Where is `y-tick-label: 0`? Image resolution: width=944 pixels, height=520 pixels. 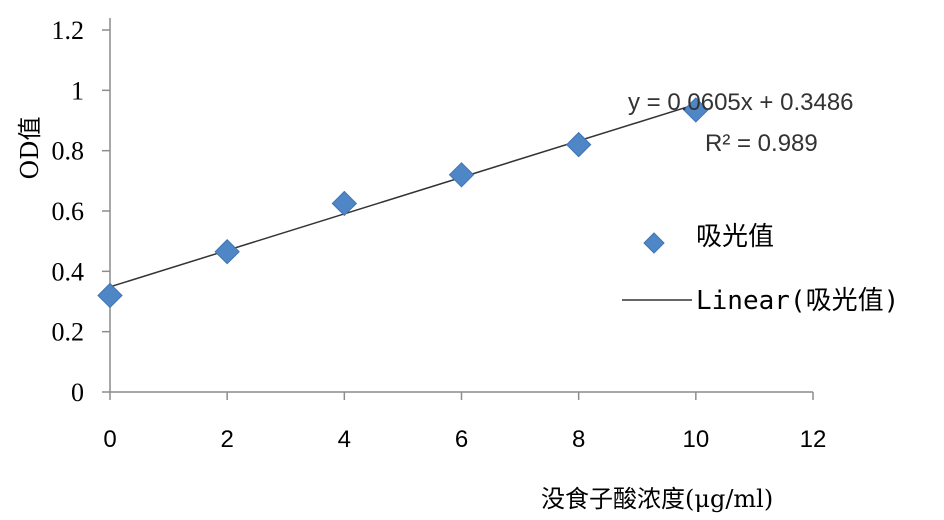 y-tick-label: 0 is located at coordinates (77, 392).